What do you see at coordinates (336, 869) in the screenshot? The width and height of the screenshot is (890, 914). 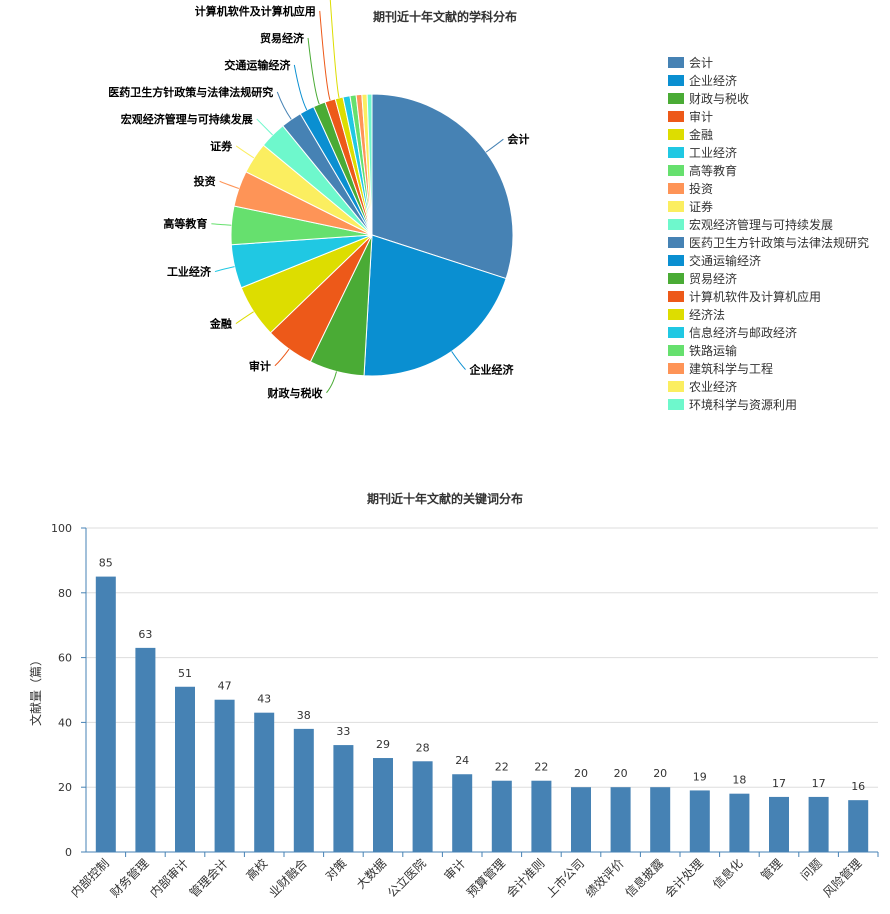 I see `x-tick-label: 对策` at bounding box center [336, 869].